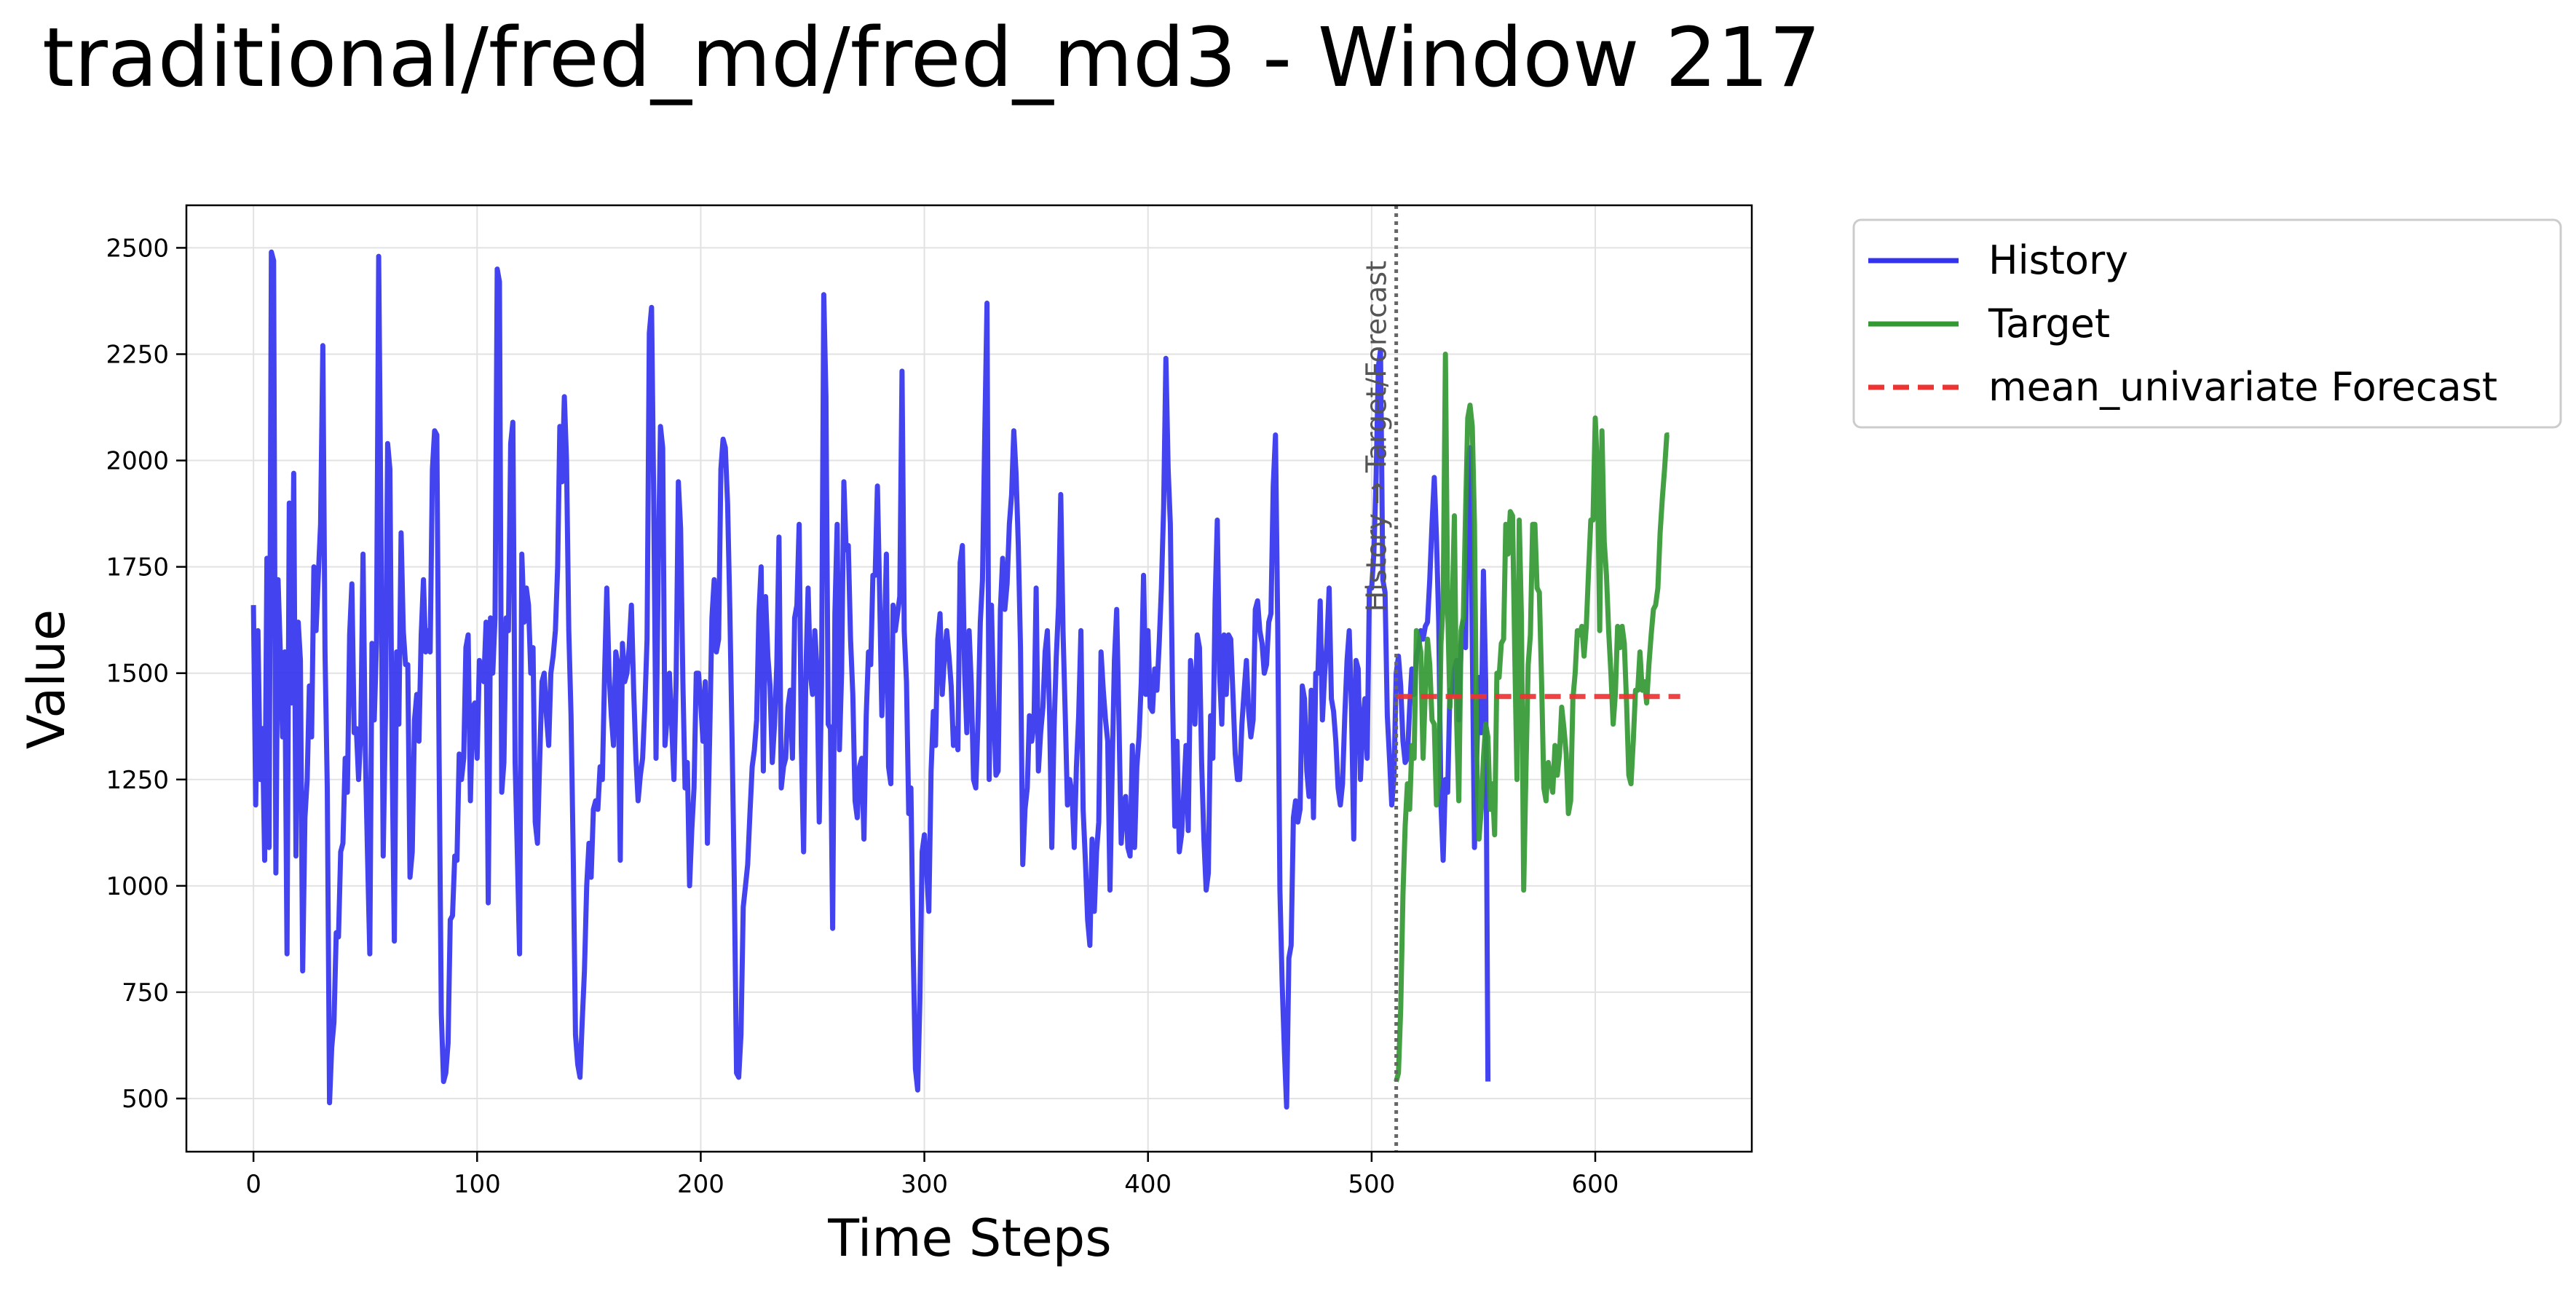 This screenshot has height=1290, width=2576. Describe the element at coordinates (146, 1099) in the screenshot. I see `y-tick-label: 500` at that location.